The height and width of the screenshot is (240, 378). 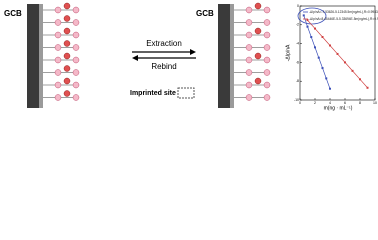 What do you see at coordinates (153, 93) in the screenshot?
I see `legend-label: Imprinted site` at bounding box center [153, 93].